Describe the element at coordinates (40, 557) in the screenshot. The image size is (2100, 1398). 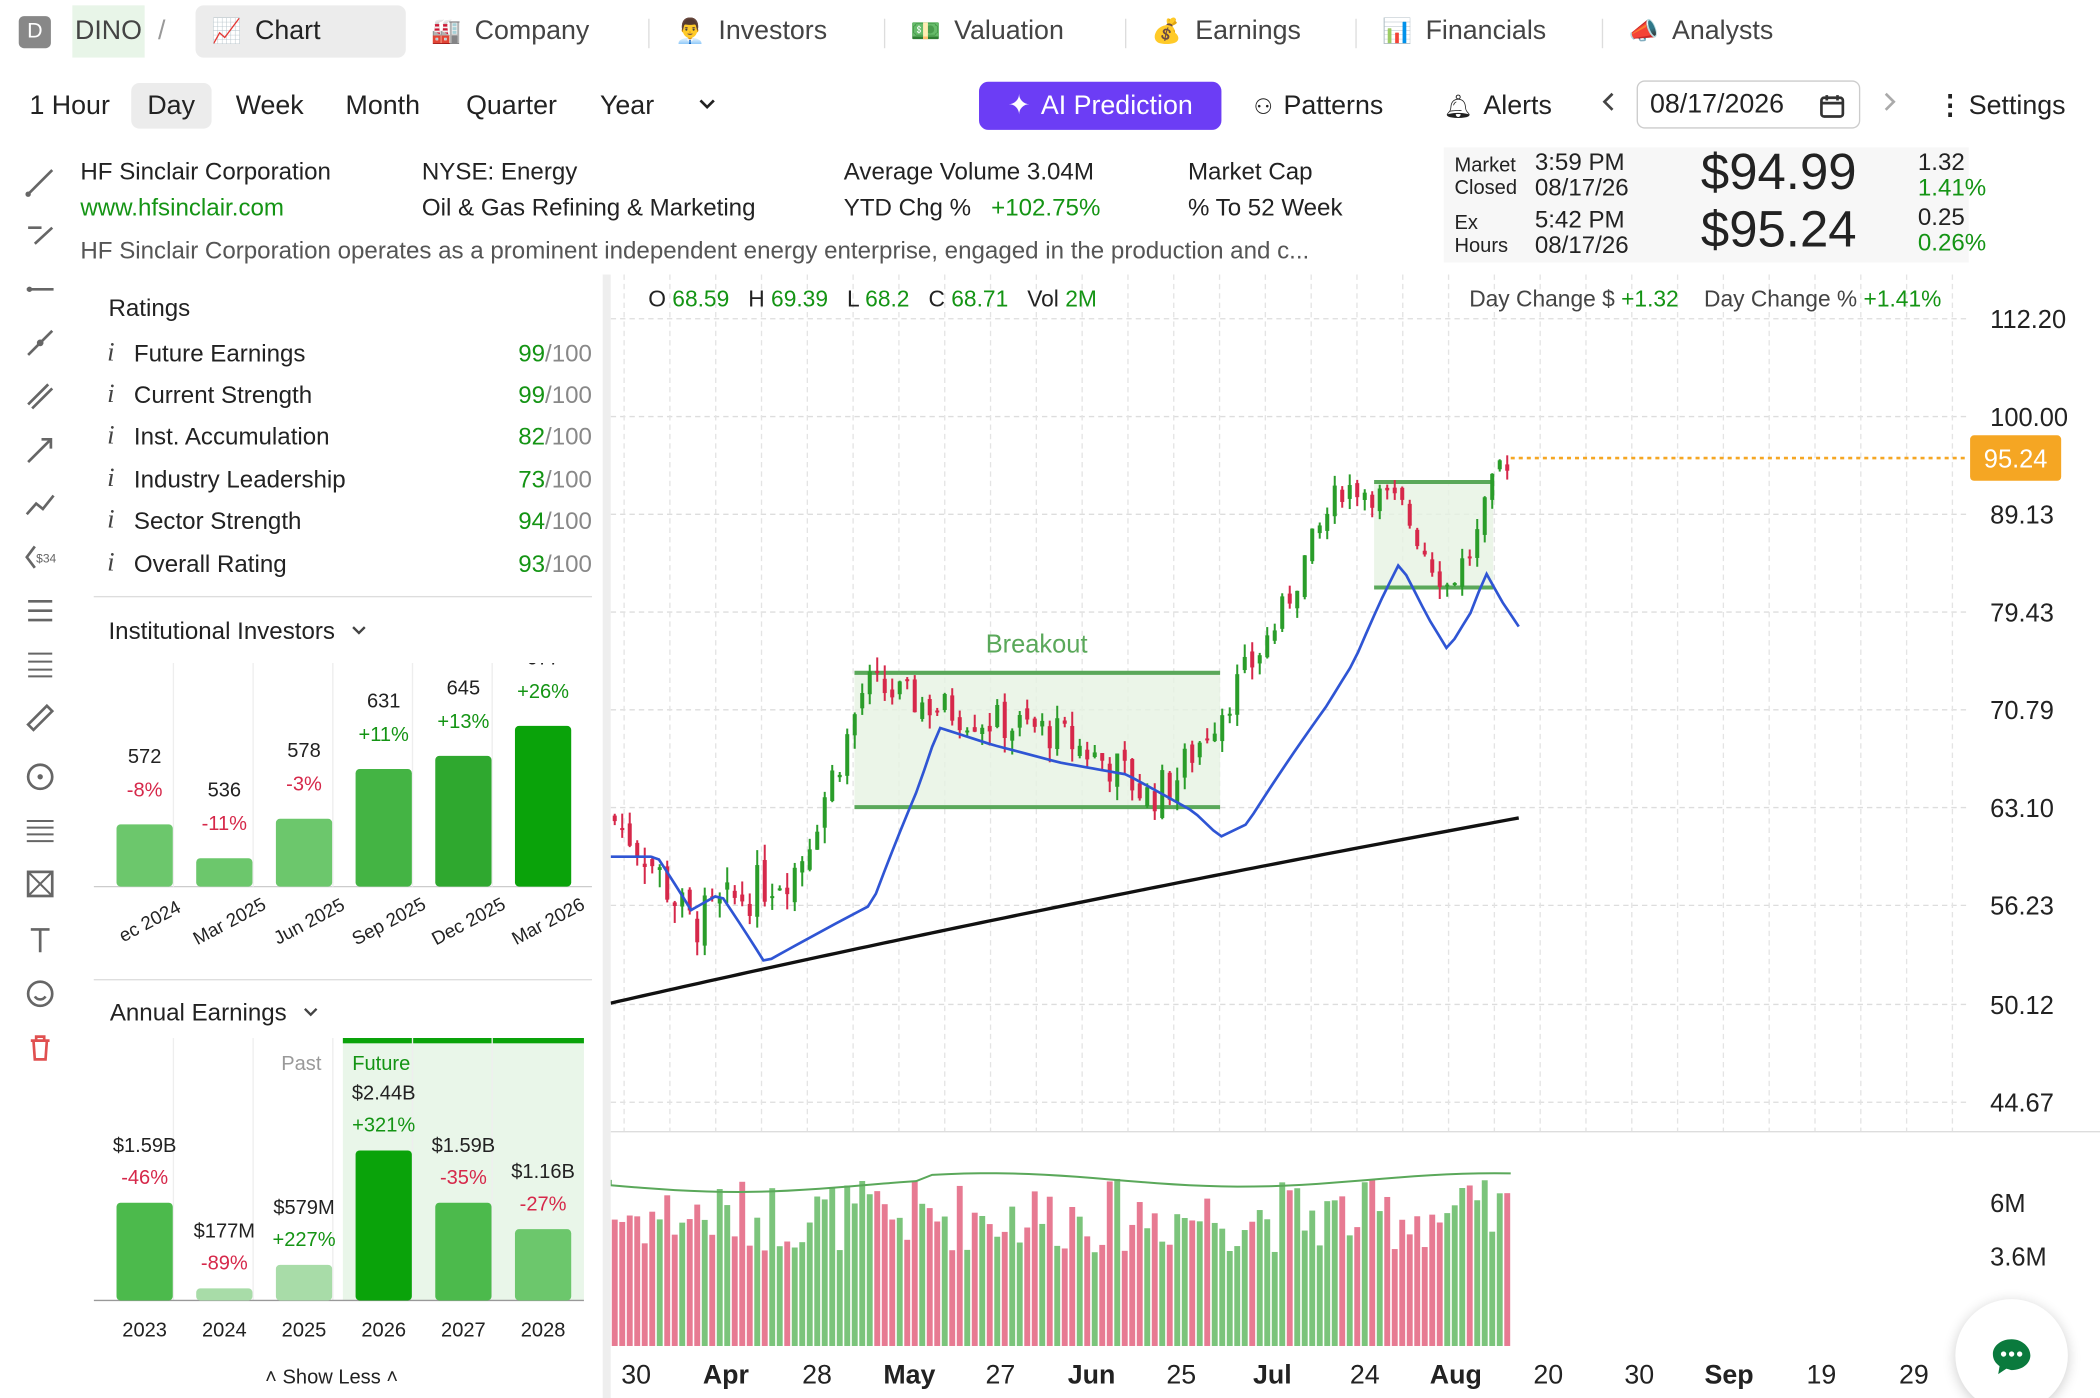
I see `price-label-tool-icon: $34` at that location.